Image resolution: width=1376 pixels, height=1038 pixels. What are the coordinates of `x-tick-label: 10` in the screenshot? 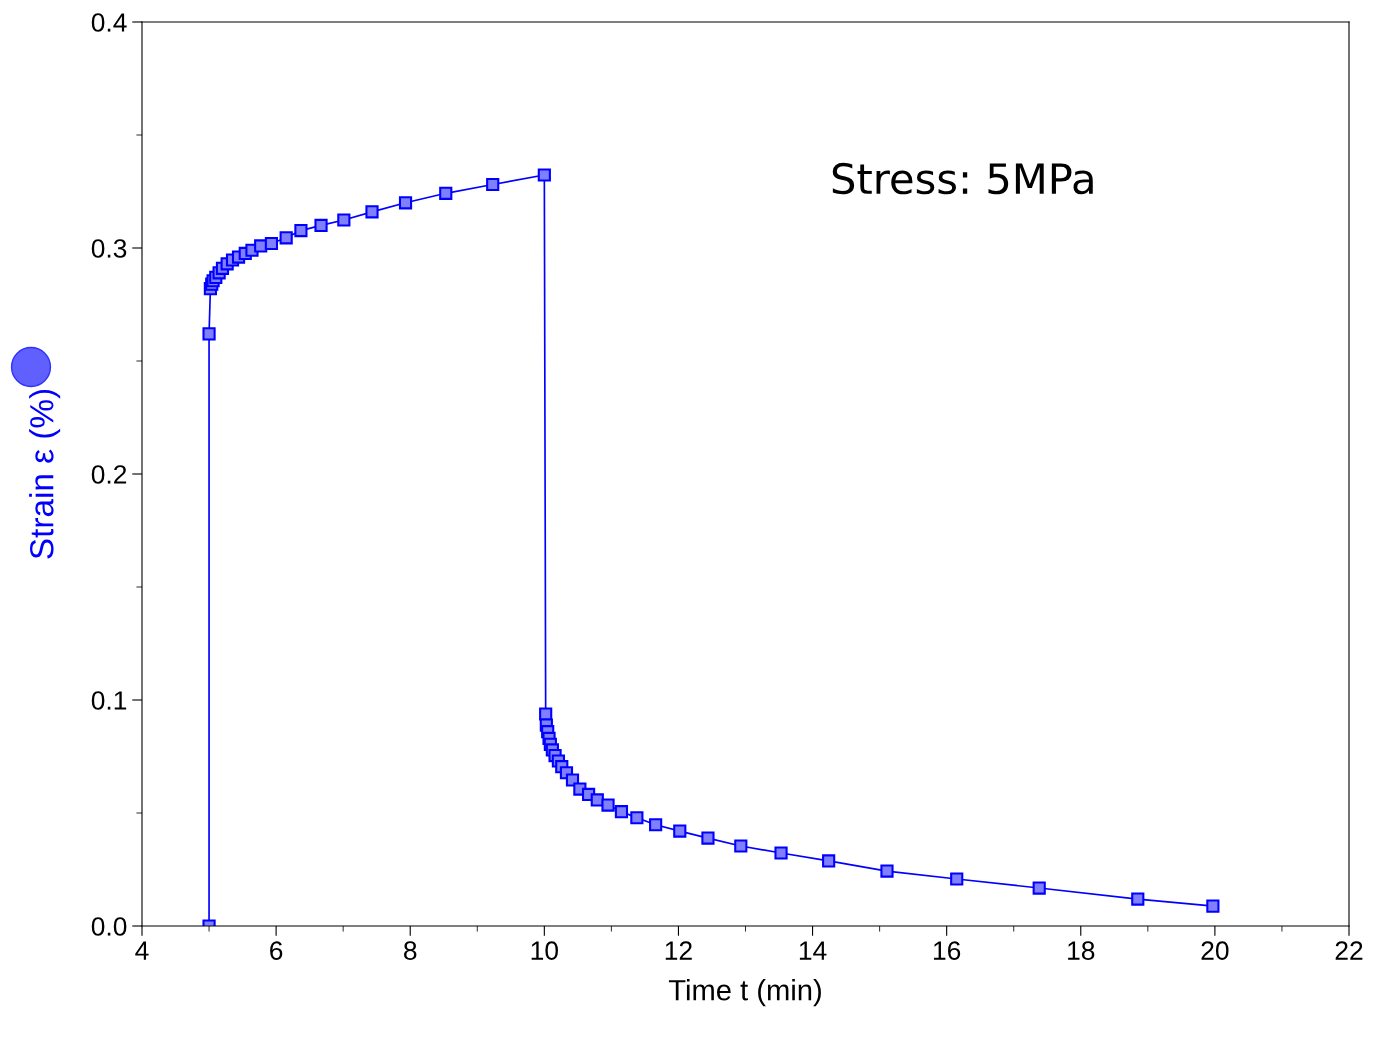 It's located at (544, 950).